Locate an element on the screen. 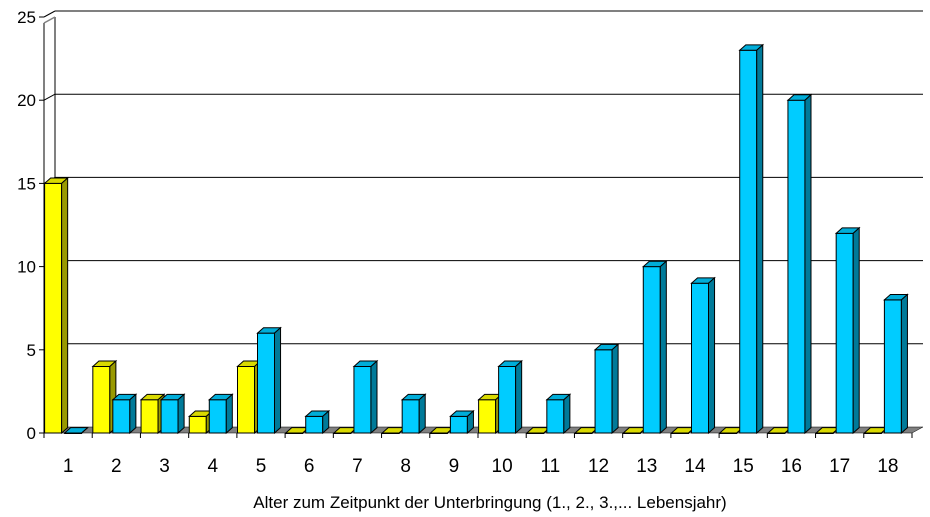 The width and height of the screenshot is (930, 517). x-tick-label: 15 is located at coordinates (743, 466).